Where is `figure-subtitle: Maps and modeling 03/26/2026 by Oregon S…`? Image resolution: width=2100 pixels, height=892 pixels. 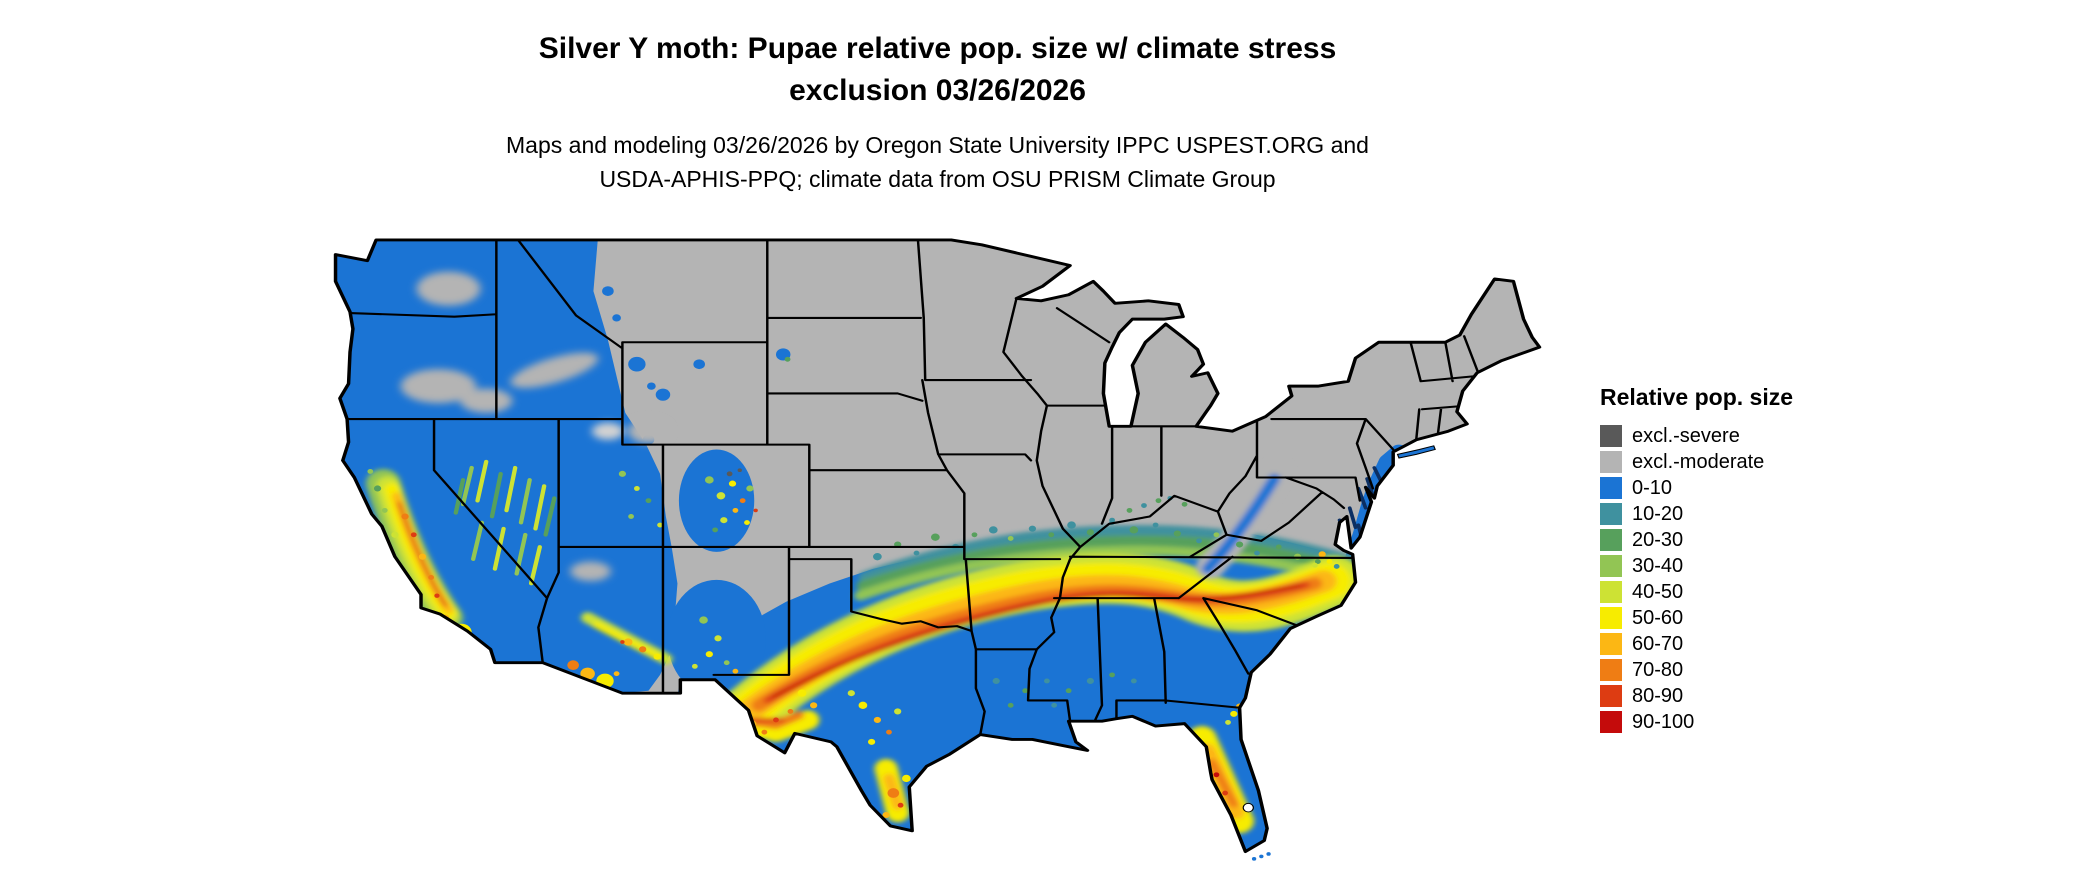 figure-subtitle: Maps and modeling 03/26/2026 by Oregon S… is located at coordinates (937, 162).